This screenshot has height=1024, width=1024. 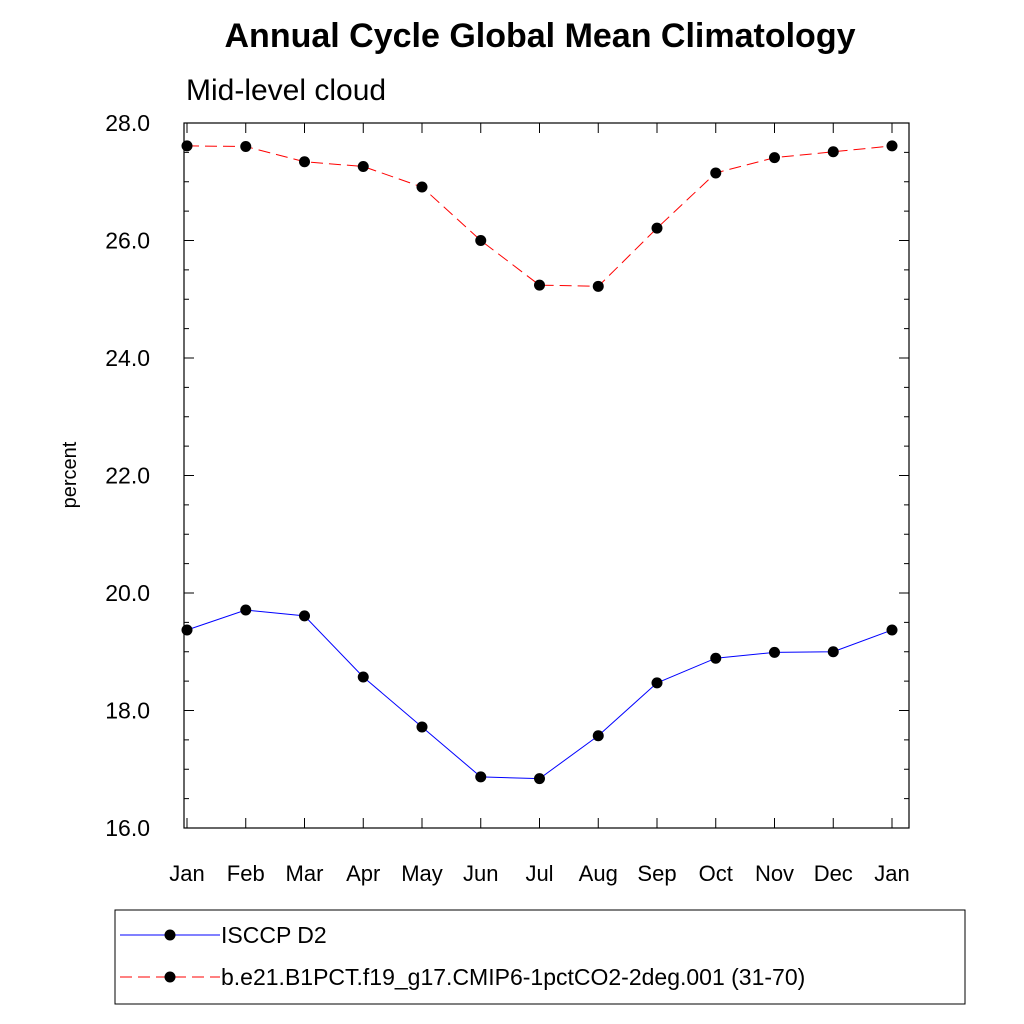 What do you see at coordinates (422, 873) in the screenshot?
I see `x-tick-label: May` at bounding box center [422, 873].